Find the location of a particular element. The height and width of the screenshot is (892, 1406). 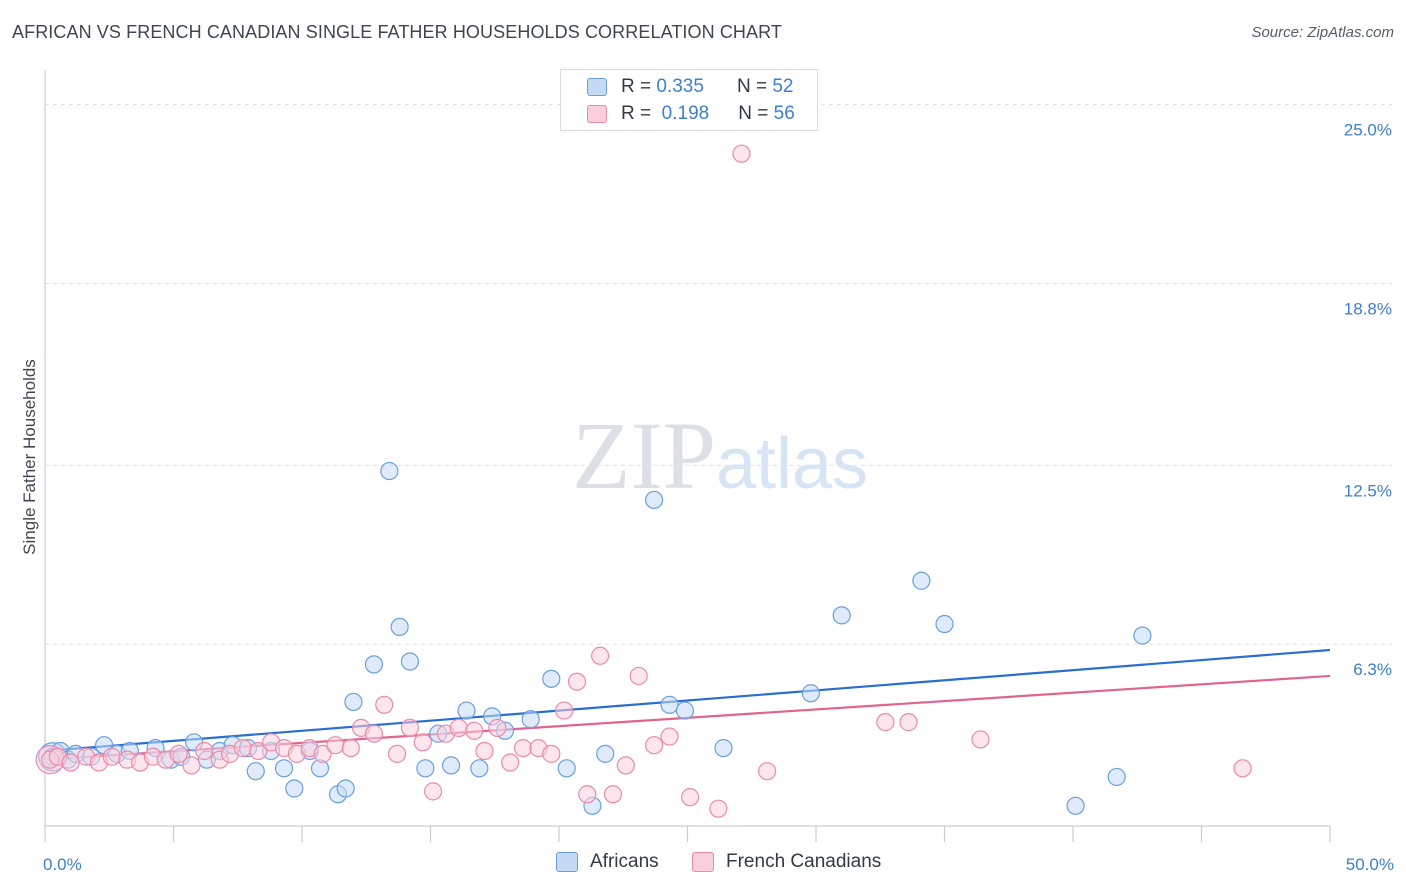

series-legend: Africans French Canadians is located at coordinates (703, 864).